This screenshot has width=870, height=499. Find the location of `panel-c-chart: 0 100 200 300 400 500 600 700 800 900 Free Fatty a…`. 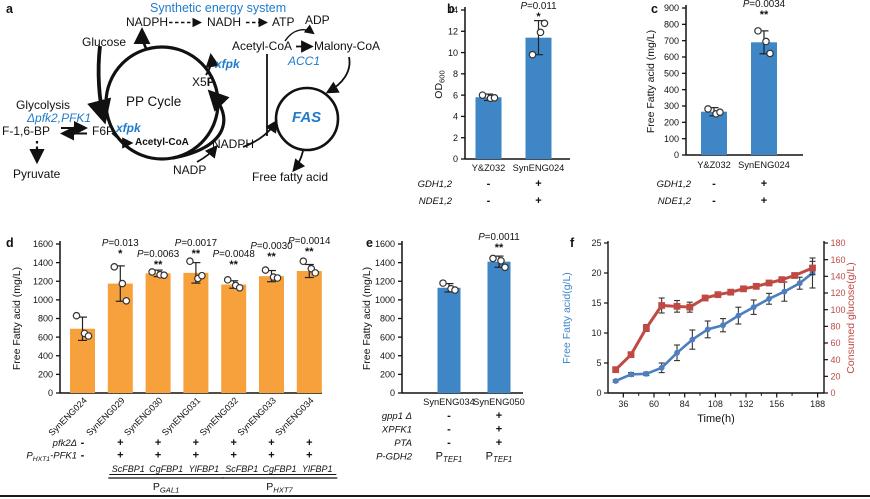

panel-c-chart: 0 100 200 300 400 500 600 700 800 900 Free Fatty a… is located at coordinates (724, 103).